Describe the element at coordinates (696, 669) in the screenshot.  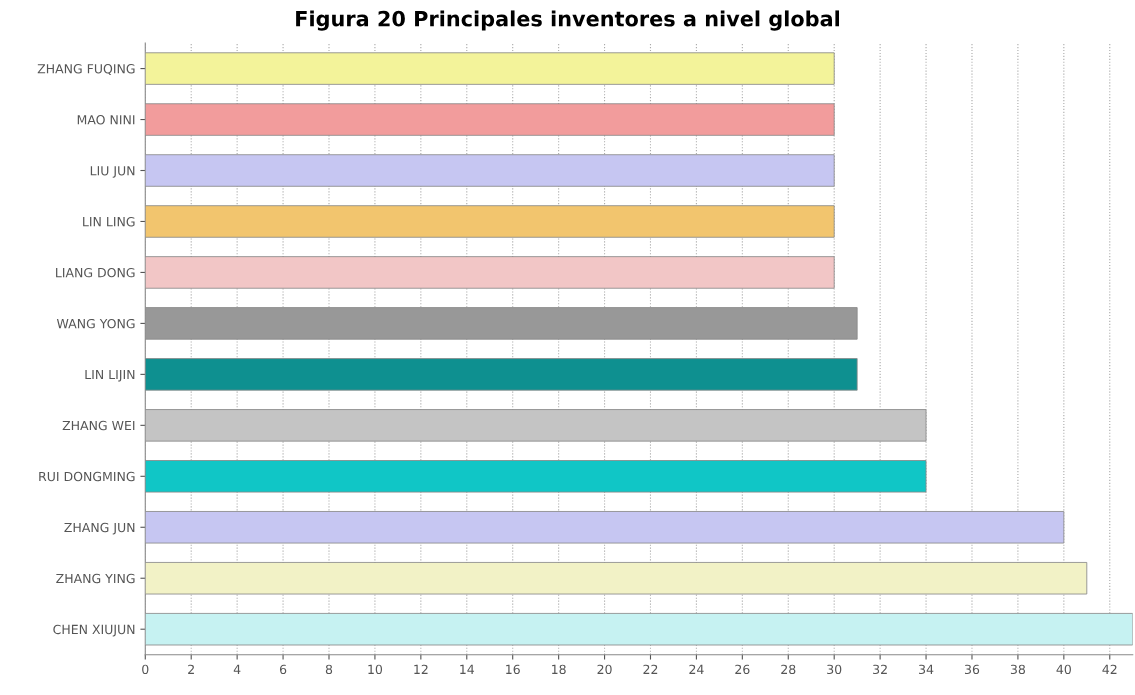
I see `x-tick-label: 24` at that location.